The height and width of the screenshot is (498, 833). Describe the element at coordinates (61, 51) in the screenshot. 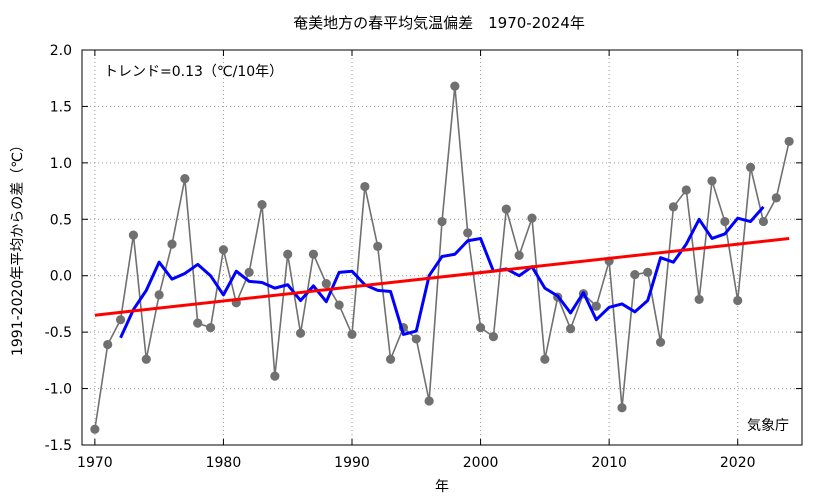

I see `y-tick-label: 2.0` at that location.